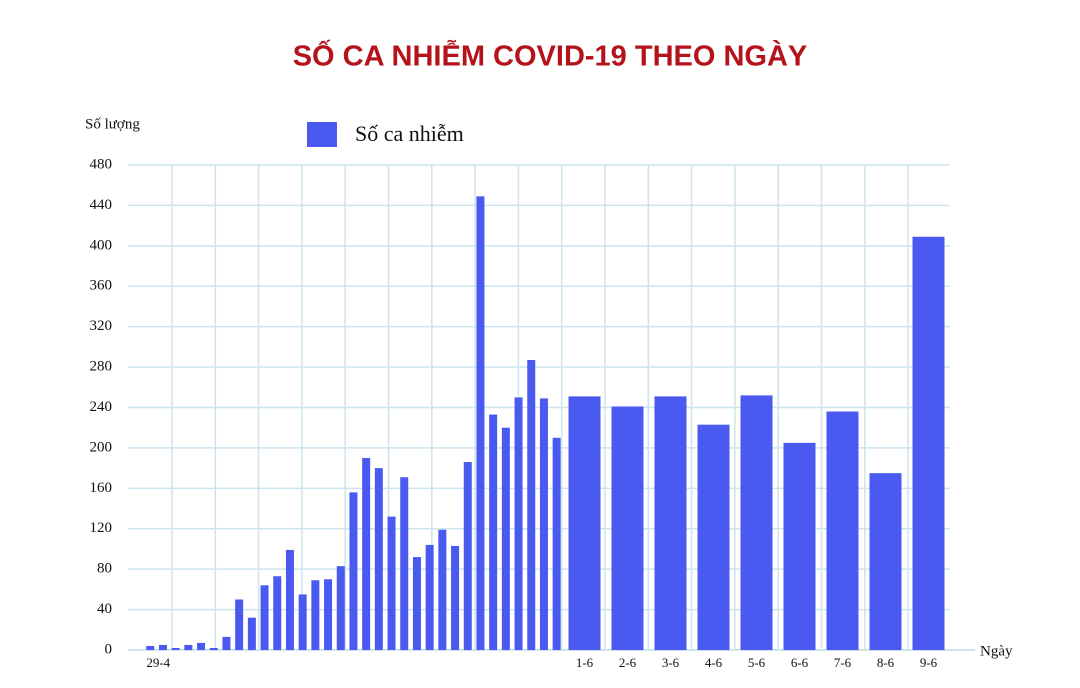 The height and width of the screenshot is (688, 1080). I want to click on y-axis-label: Số lượng, so click(112, 124).